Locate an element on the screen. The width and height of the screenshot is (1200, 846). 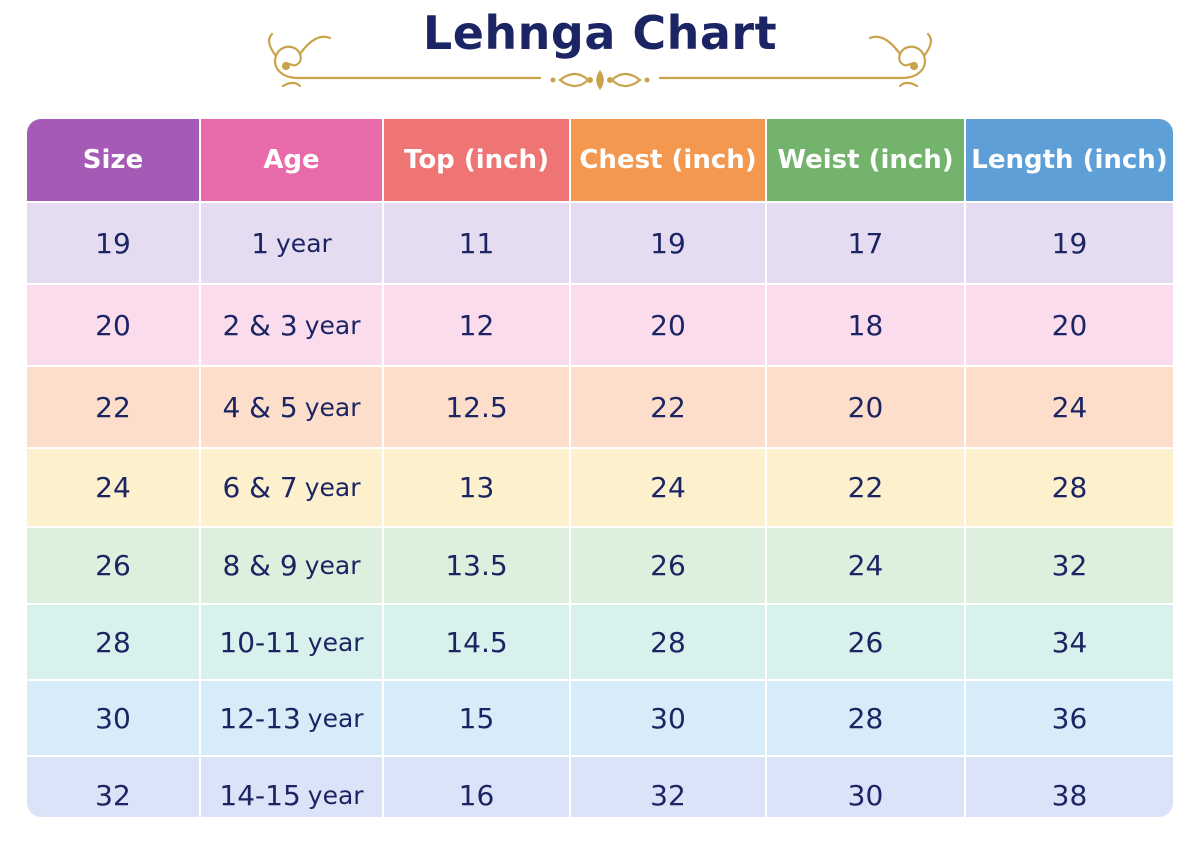
cell-top: 13 is located at coordinates (476, 487).